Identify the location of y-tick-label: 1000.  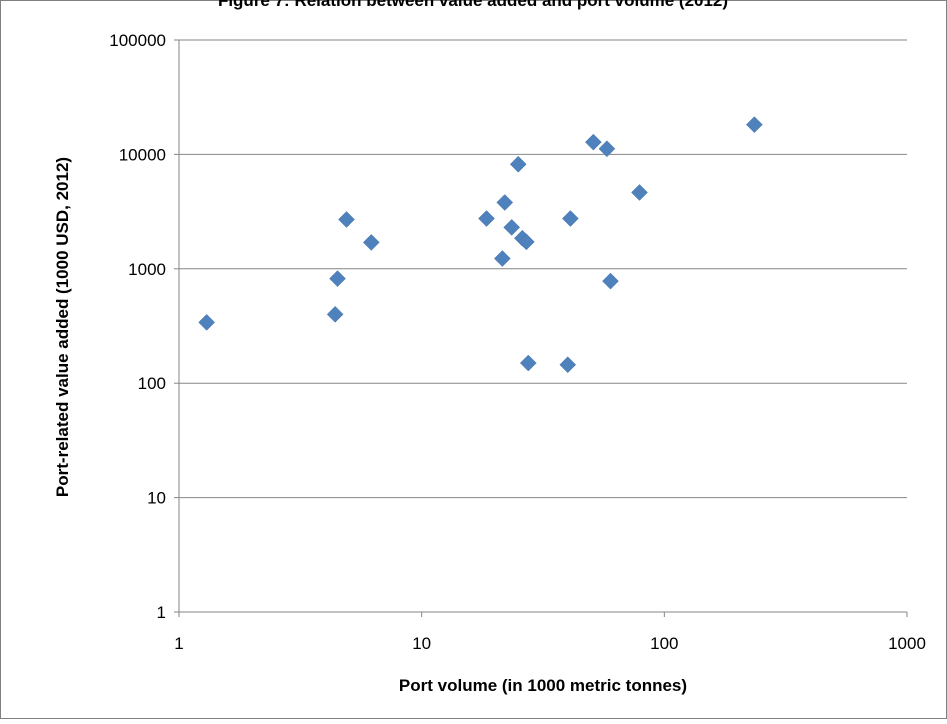
(147, 269).